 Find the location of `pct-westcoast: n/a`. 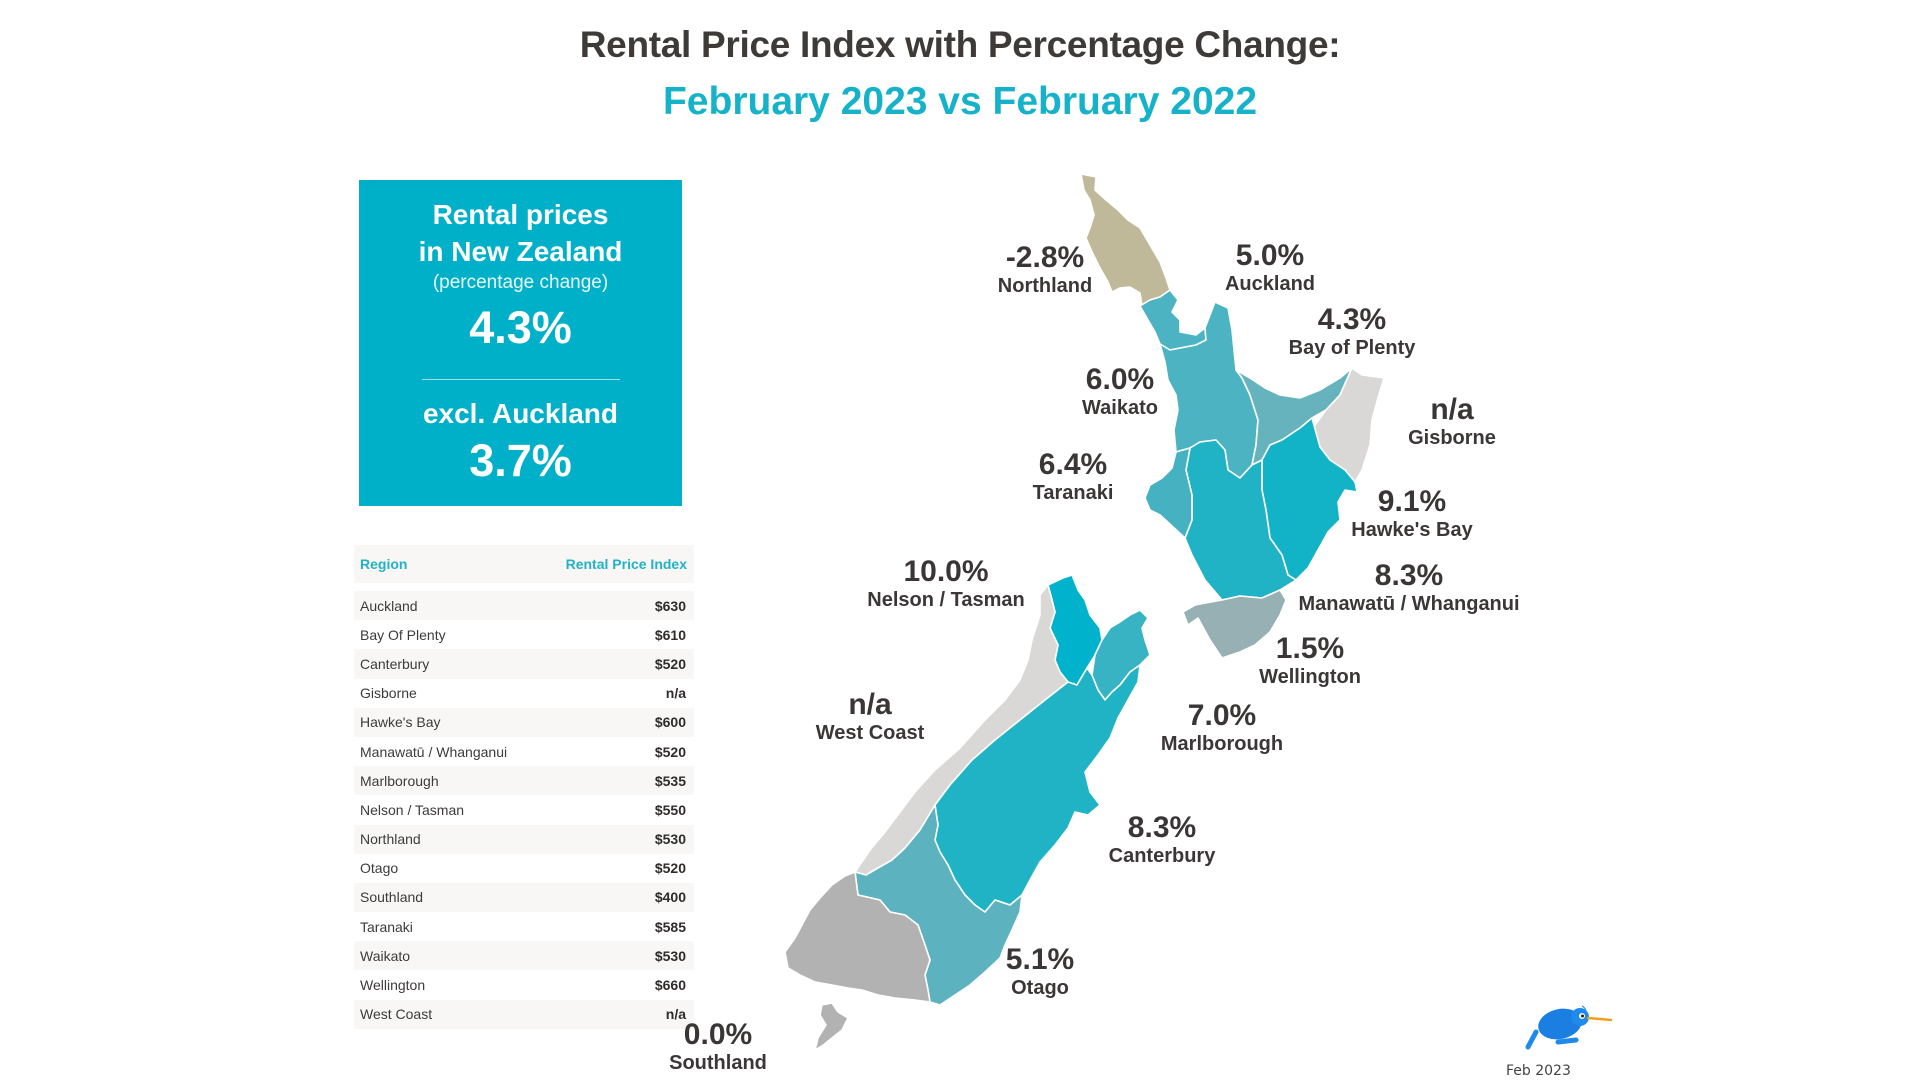

pct-westcoast: n/a is located at coordinates (870, 704).